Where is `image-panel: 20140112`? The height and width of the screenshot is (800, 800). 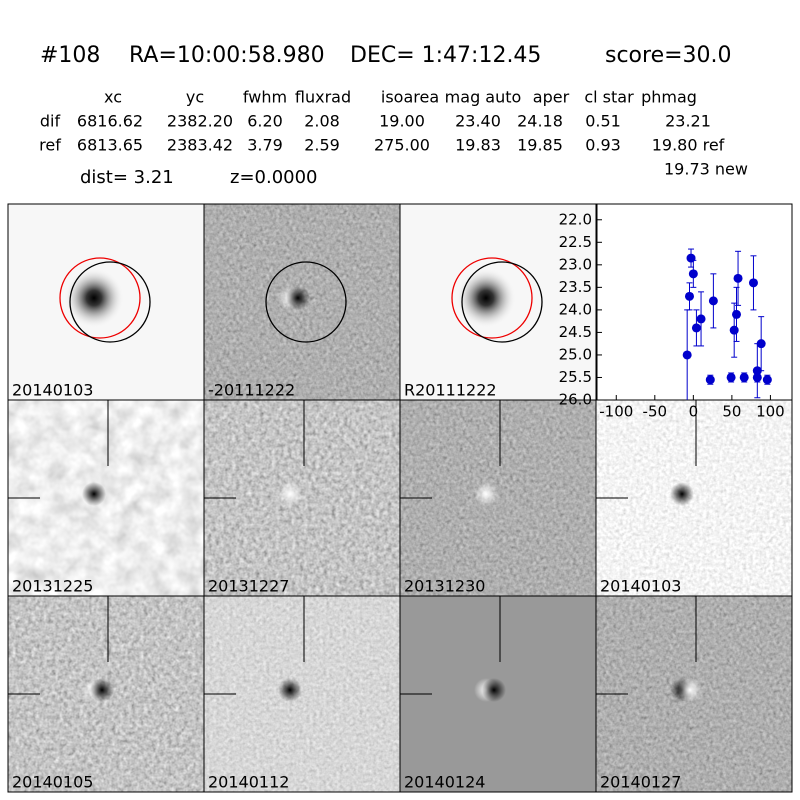
image-panel: 20140112 is located at coordinates (302, 694).